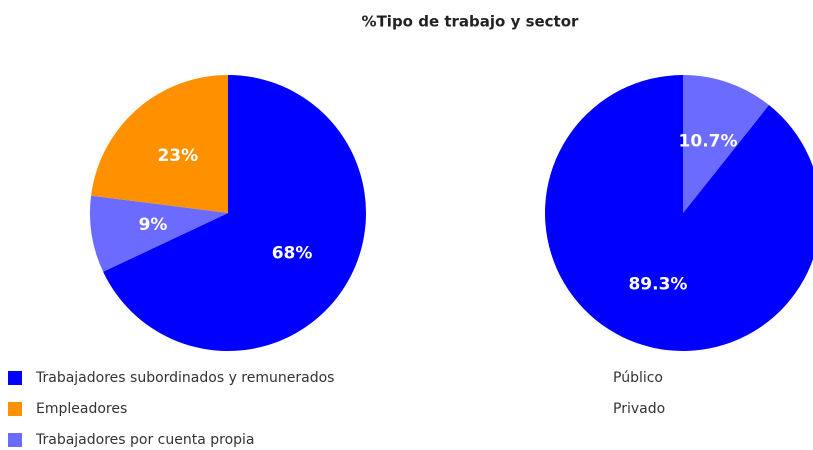 Image resolution: width=813 pixels, height=450 pixels. What do you see at coordinates (145, 440) in the screenshot?
I see `legend-label: Trabajadores por cuenta propia` at bounding box center [145, 440].